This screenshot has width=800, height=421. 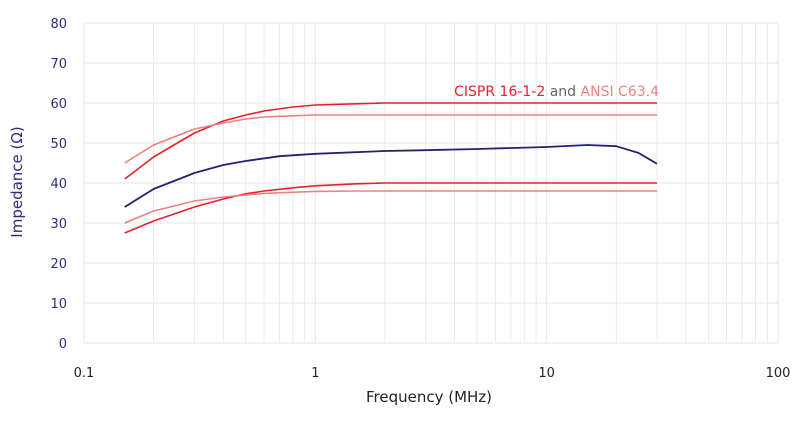 What do you see at coordinates (58, 104) in the screenshot?
I see `y-tick-label: 60` at bounding box center [58, 104].